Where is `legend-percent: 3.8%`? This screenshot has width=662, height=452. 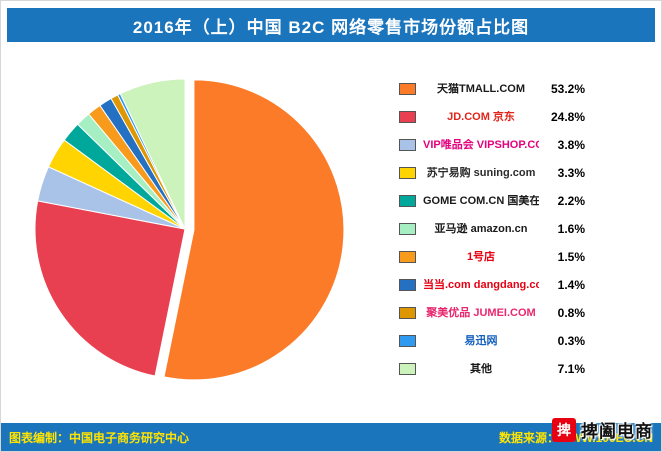
legend-percent: 3.8% is located at coordinates (571, 145).